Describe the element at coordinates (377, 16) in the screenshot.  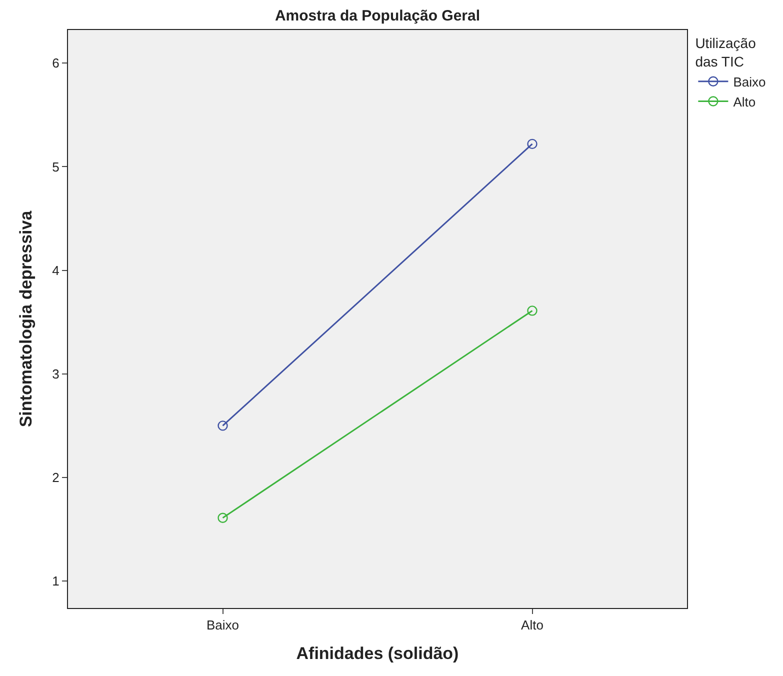
I see `chart-title: Amostra da População Geral` at that location.